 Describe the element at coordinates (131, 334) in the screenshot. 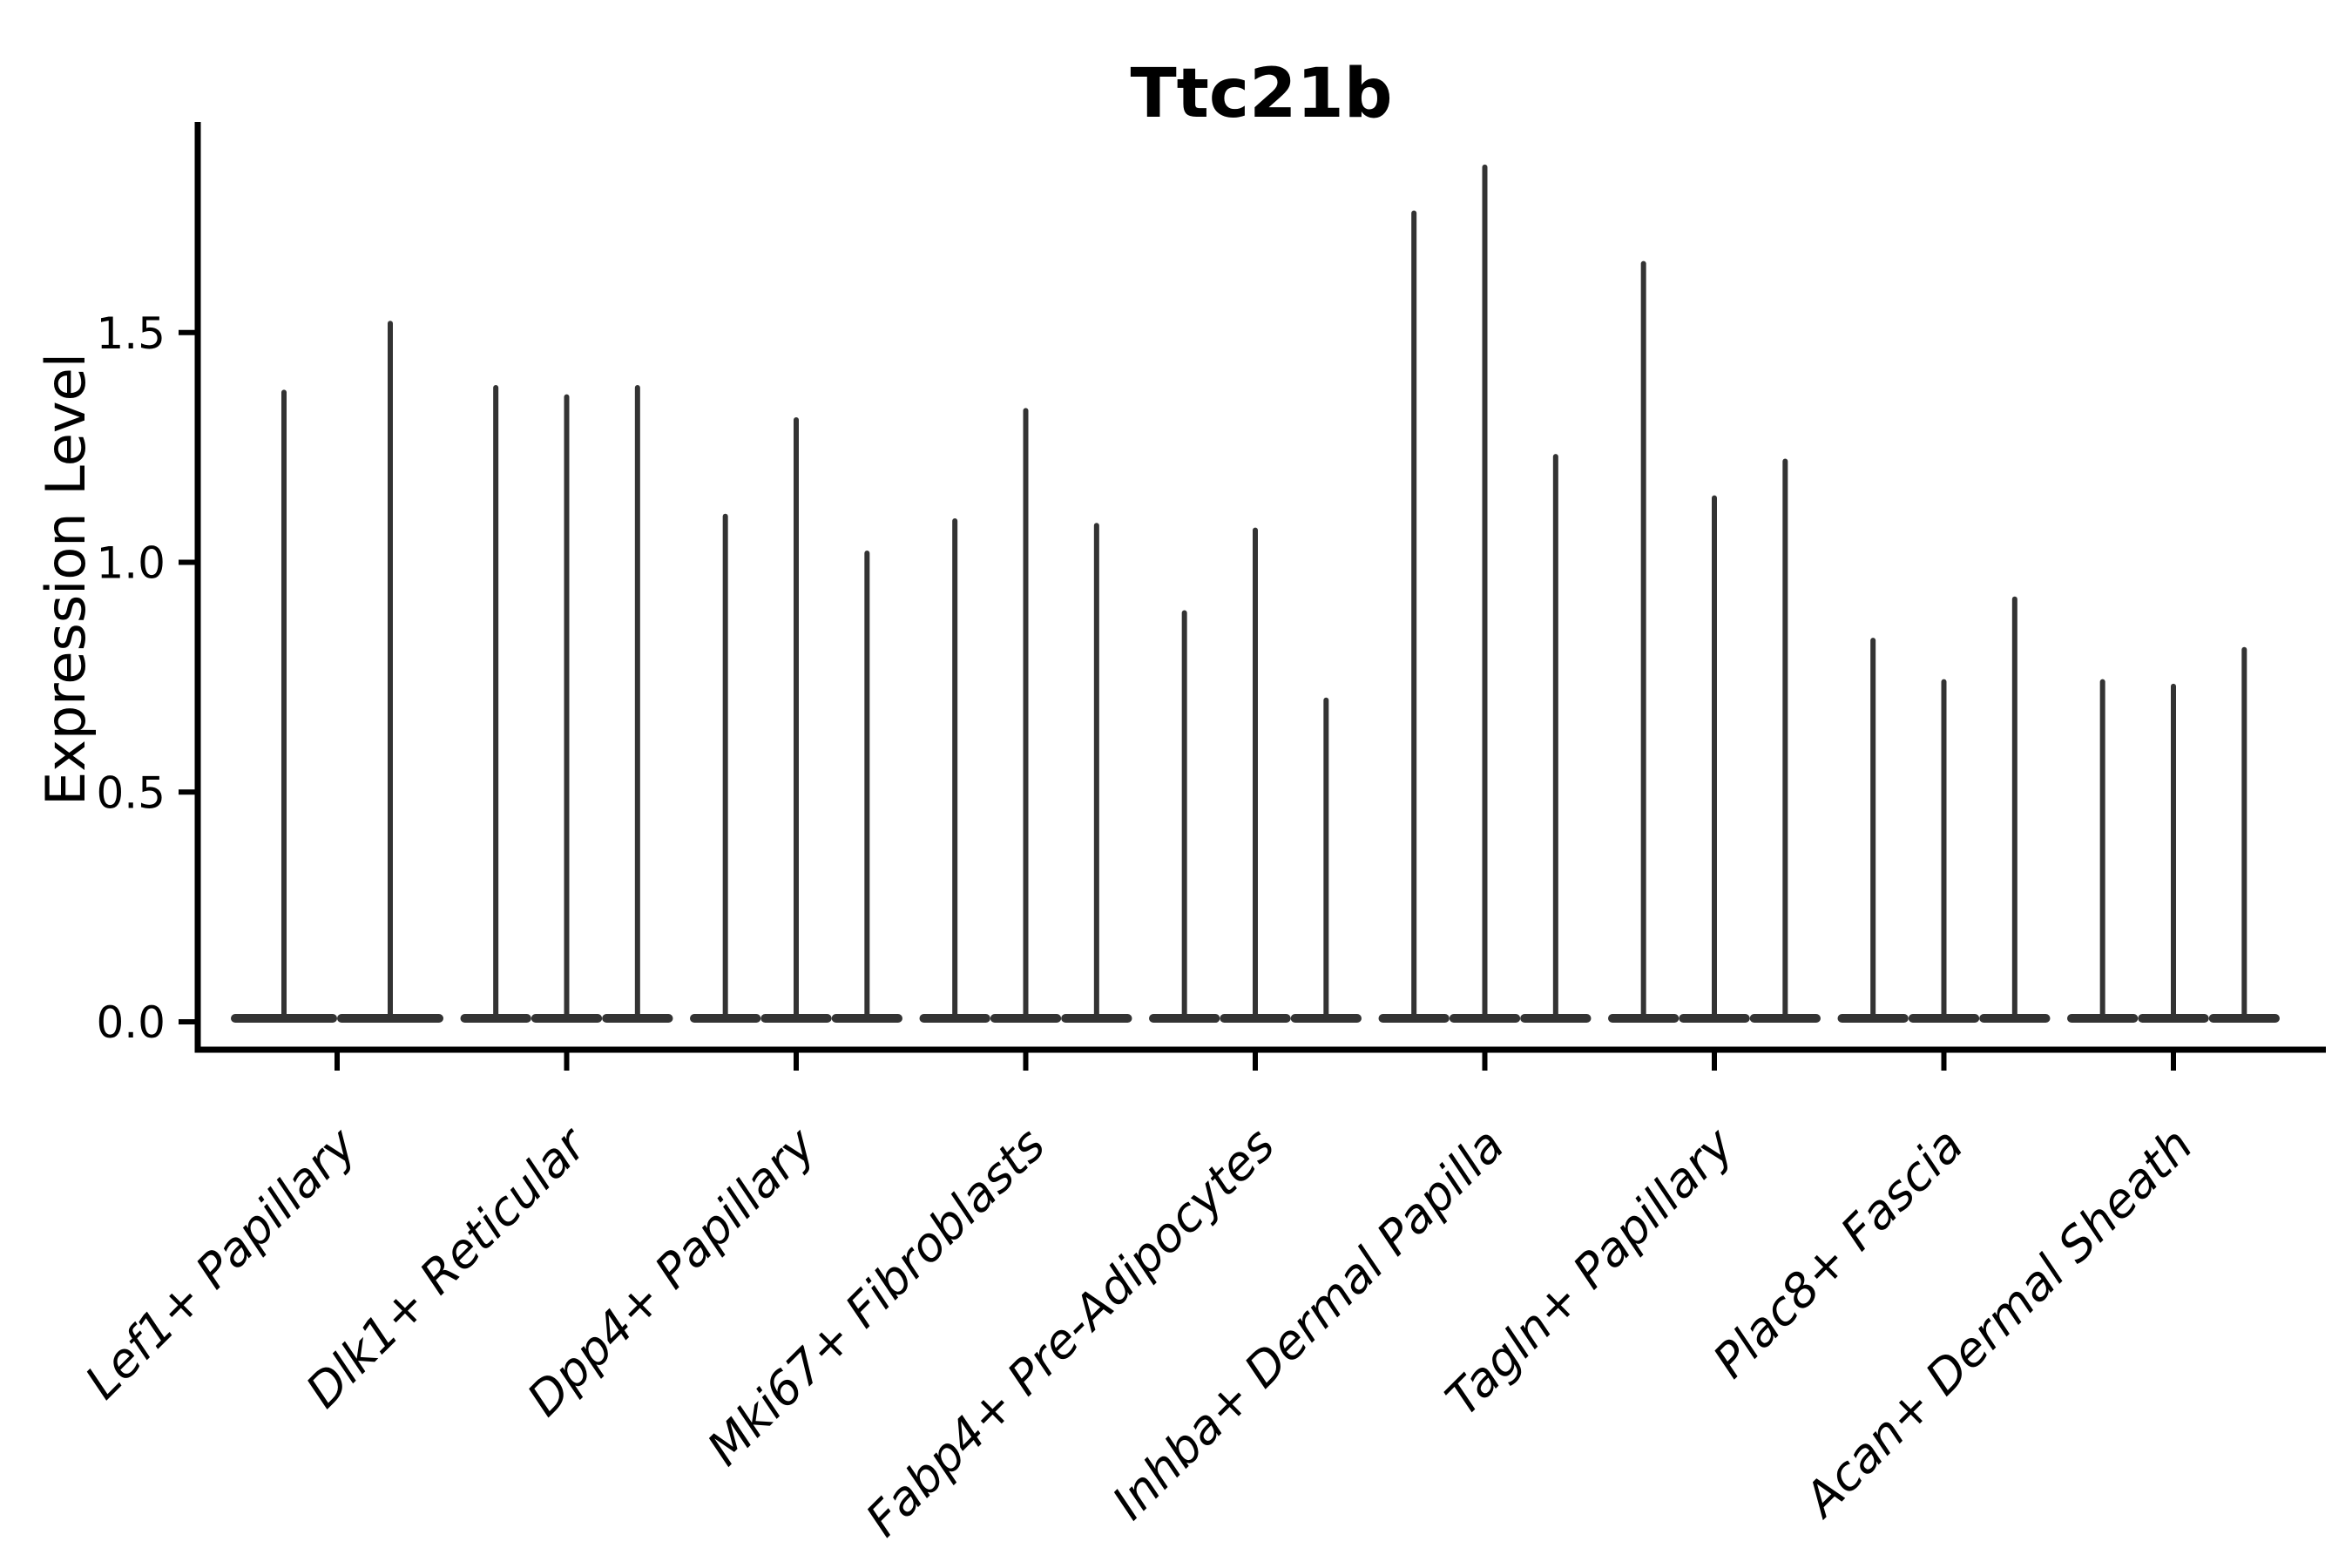

I see `y-tick-label: 1.5` at that location.